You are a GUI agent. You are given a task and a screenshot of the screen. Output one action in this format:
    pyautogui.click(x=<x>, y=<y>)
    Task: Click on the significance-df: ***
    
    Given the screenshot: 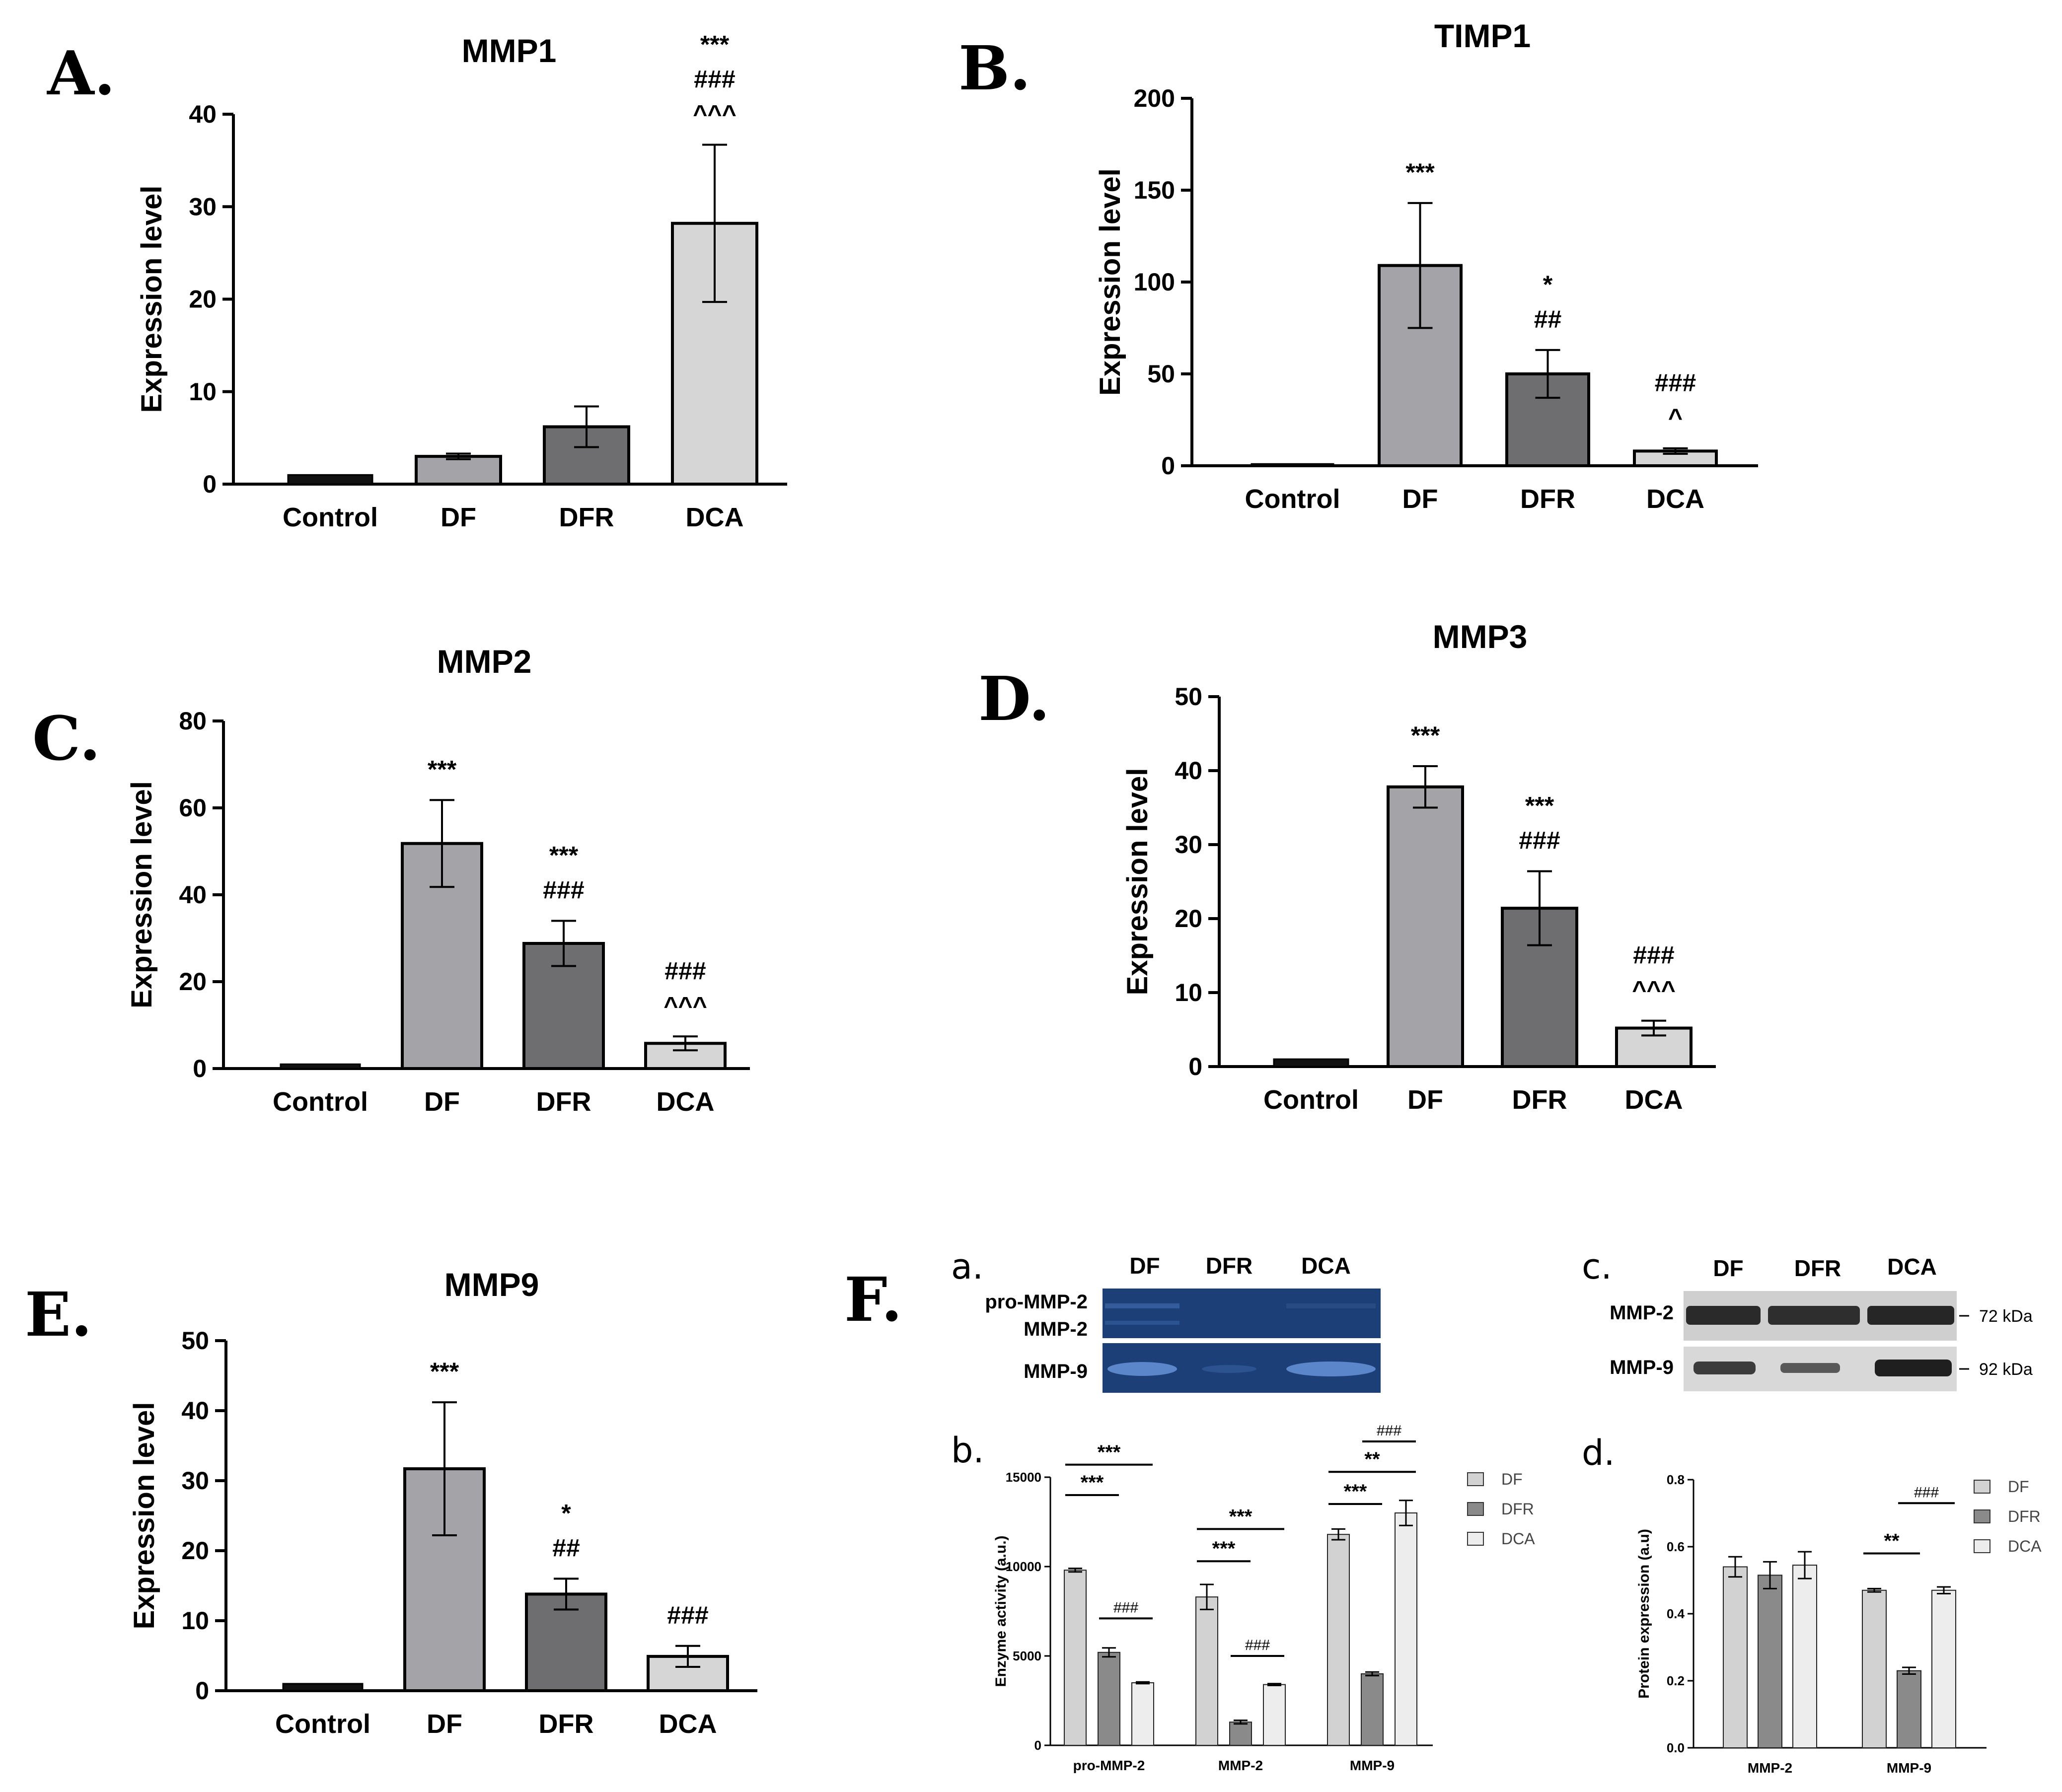 What is the action you would take?
    pyautogui.click(x=1420, y=172)
    